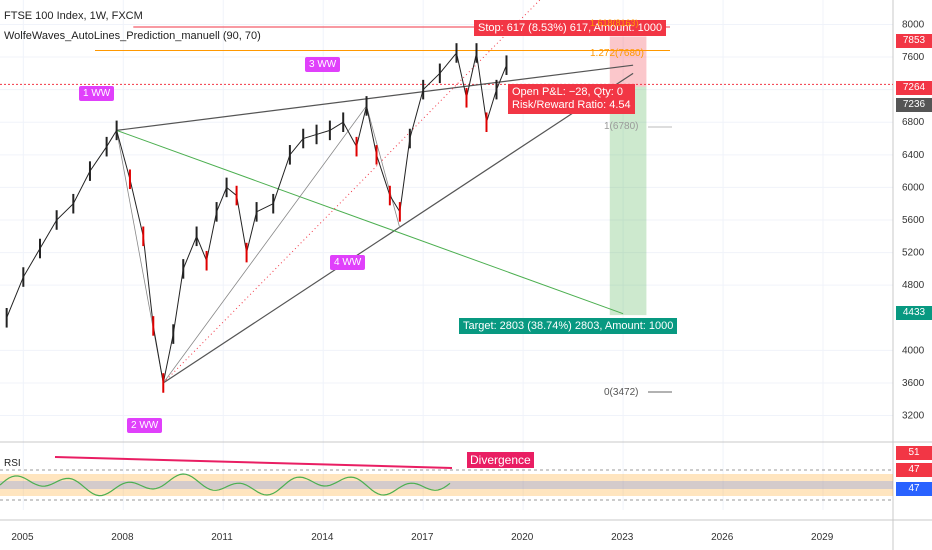 Image resolution: width=932 pixels, height=550 pixels. What do you see at coordinates (253, 462) in the screenshot?
I see `rsi-divergence-line` at bounding box center [253, 462].